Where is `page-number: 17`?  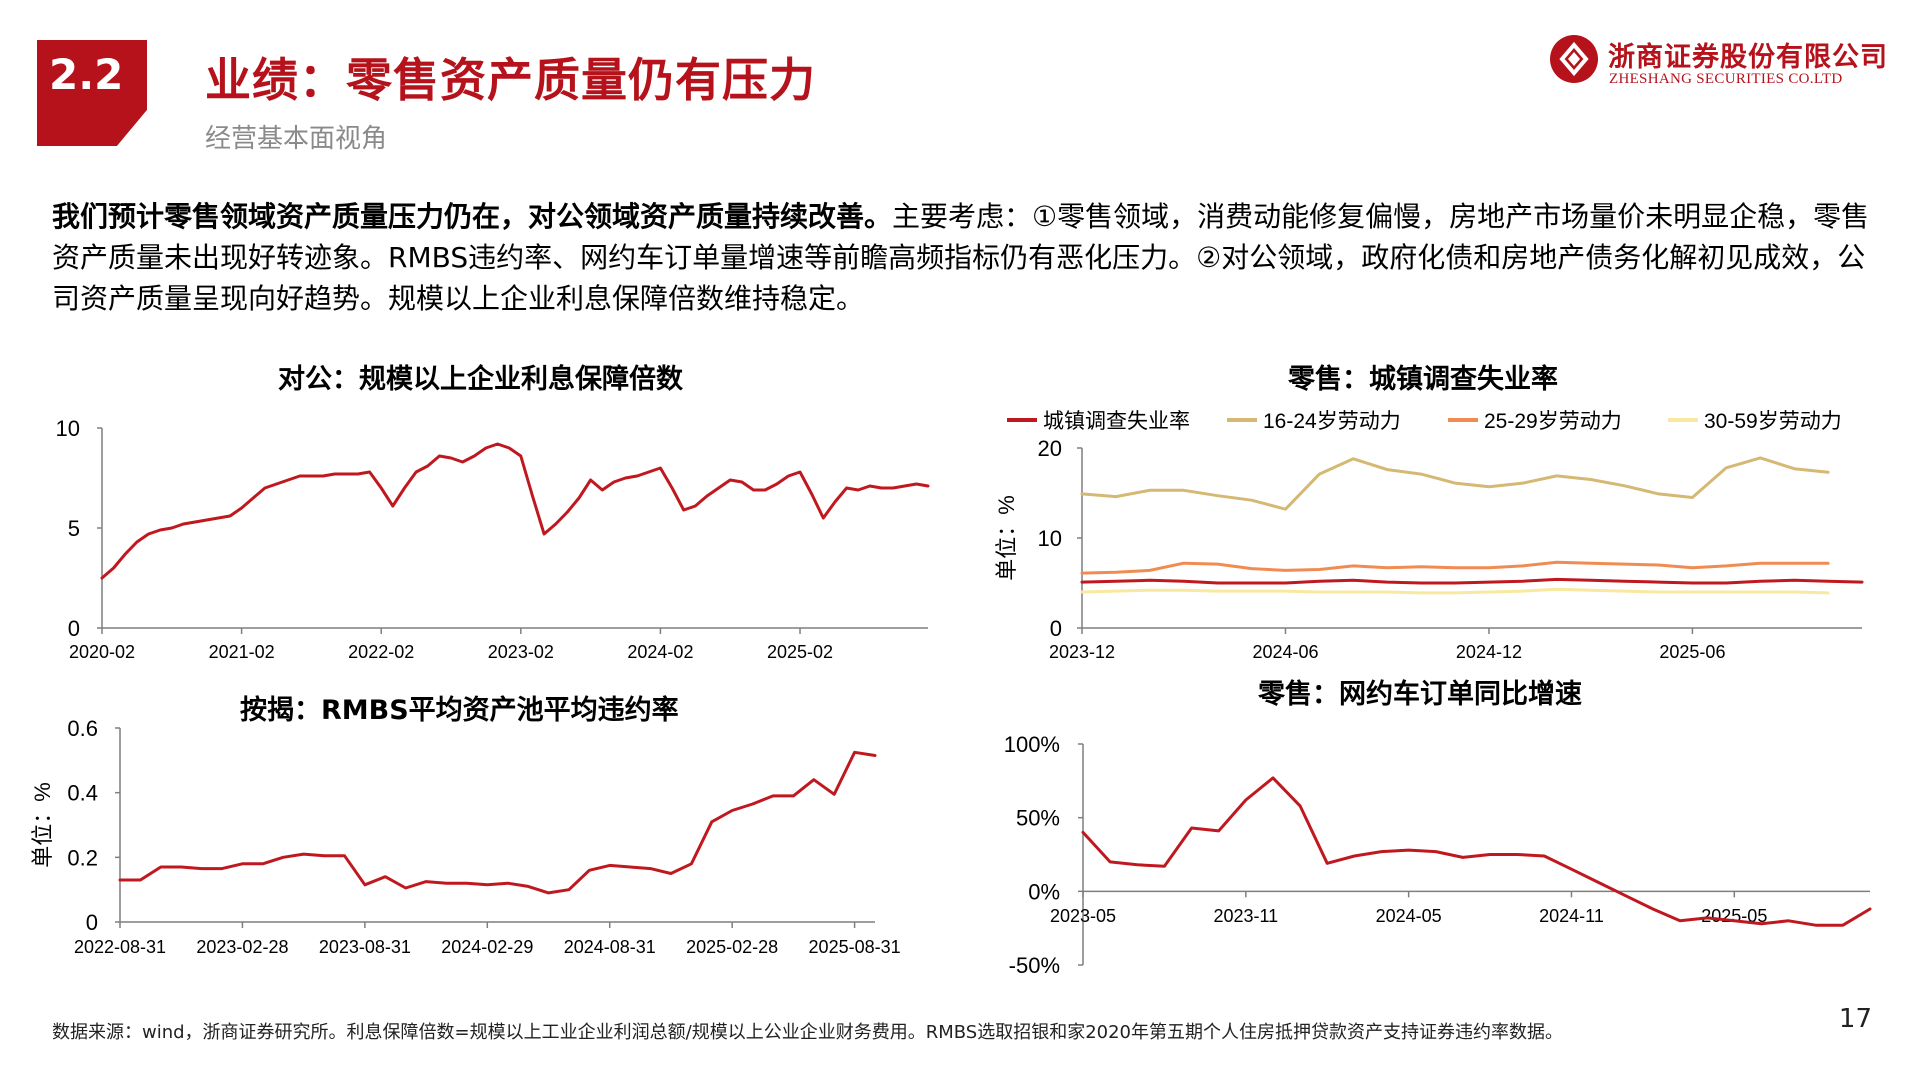
page-number: 17 is located at coordinates (1855, 1019).